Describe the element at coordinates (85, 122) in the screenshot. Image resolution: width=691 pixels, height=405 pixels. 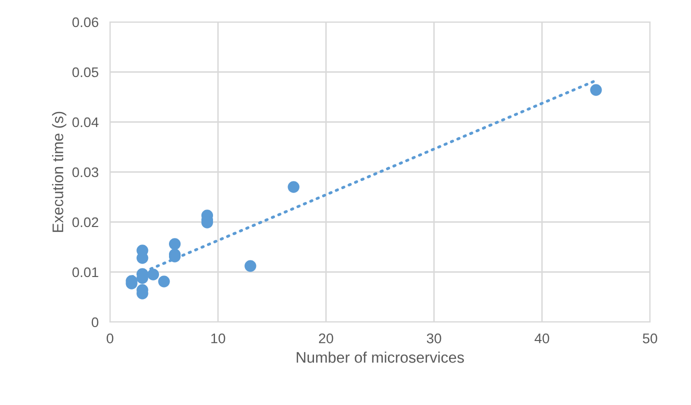
I see `y-tick-label: 0.04` at that location.